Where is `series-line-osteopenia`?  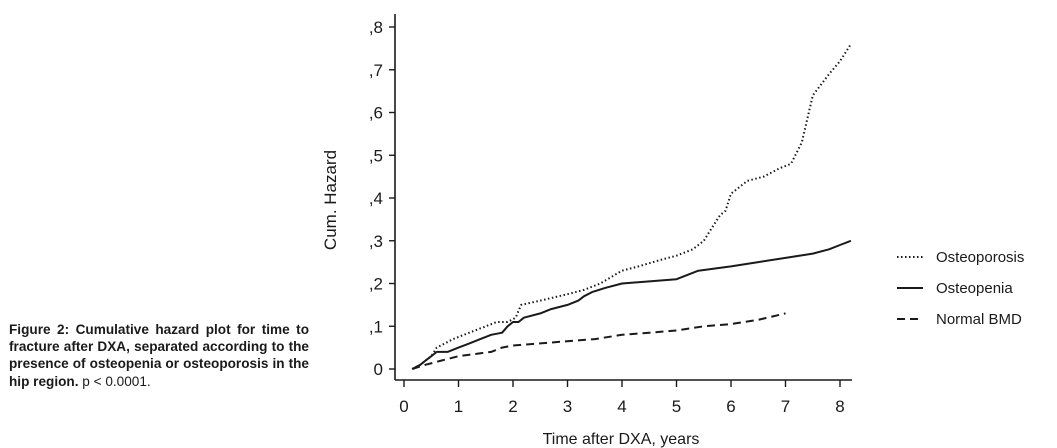
series-line-osteopenia is located at coordinates (631, 304).